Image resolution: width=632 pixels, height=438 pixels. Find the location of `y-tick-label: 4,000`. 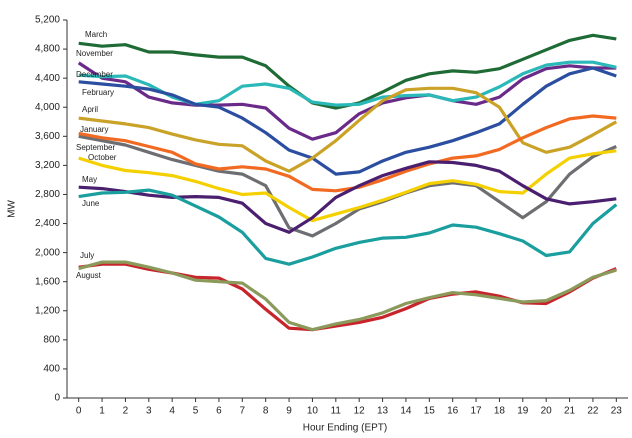

y-tick-label: 4,000 is located at coordinates (47, 107).